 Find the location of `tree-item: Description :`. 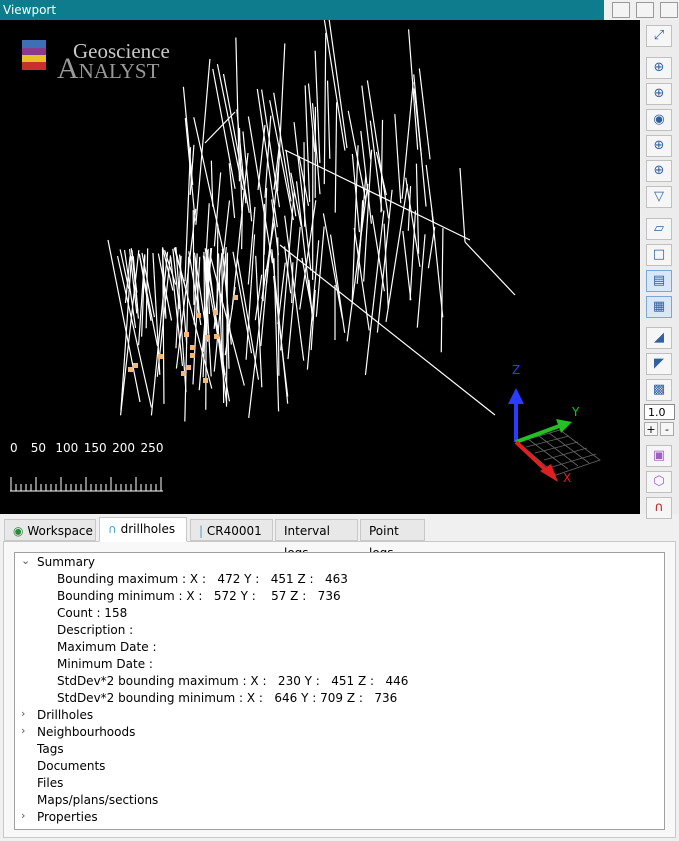

tree-item: Description : is located at coordinates (95, 630).